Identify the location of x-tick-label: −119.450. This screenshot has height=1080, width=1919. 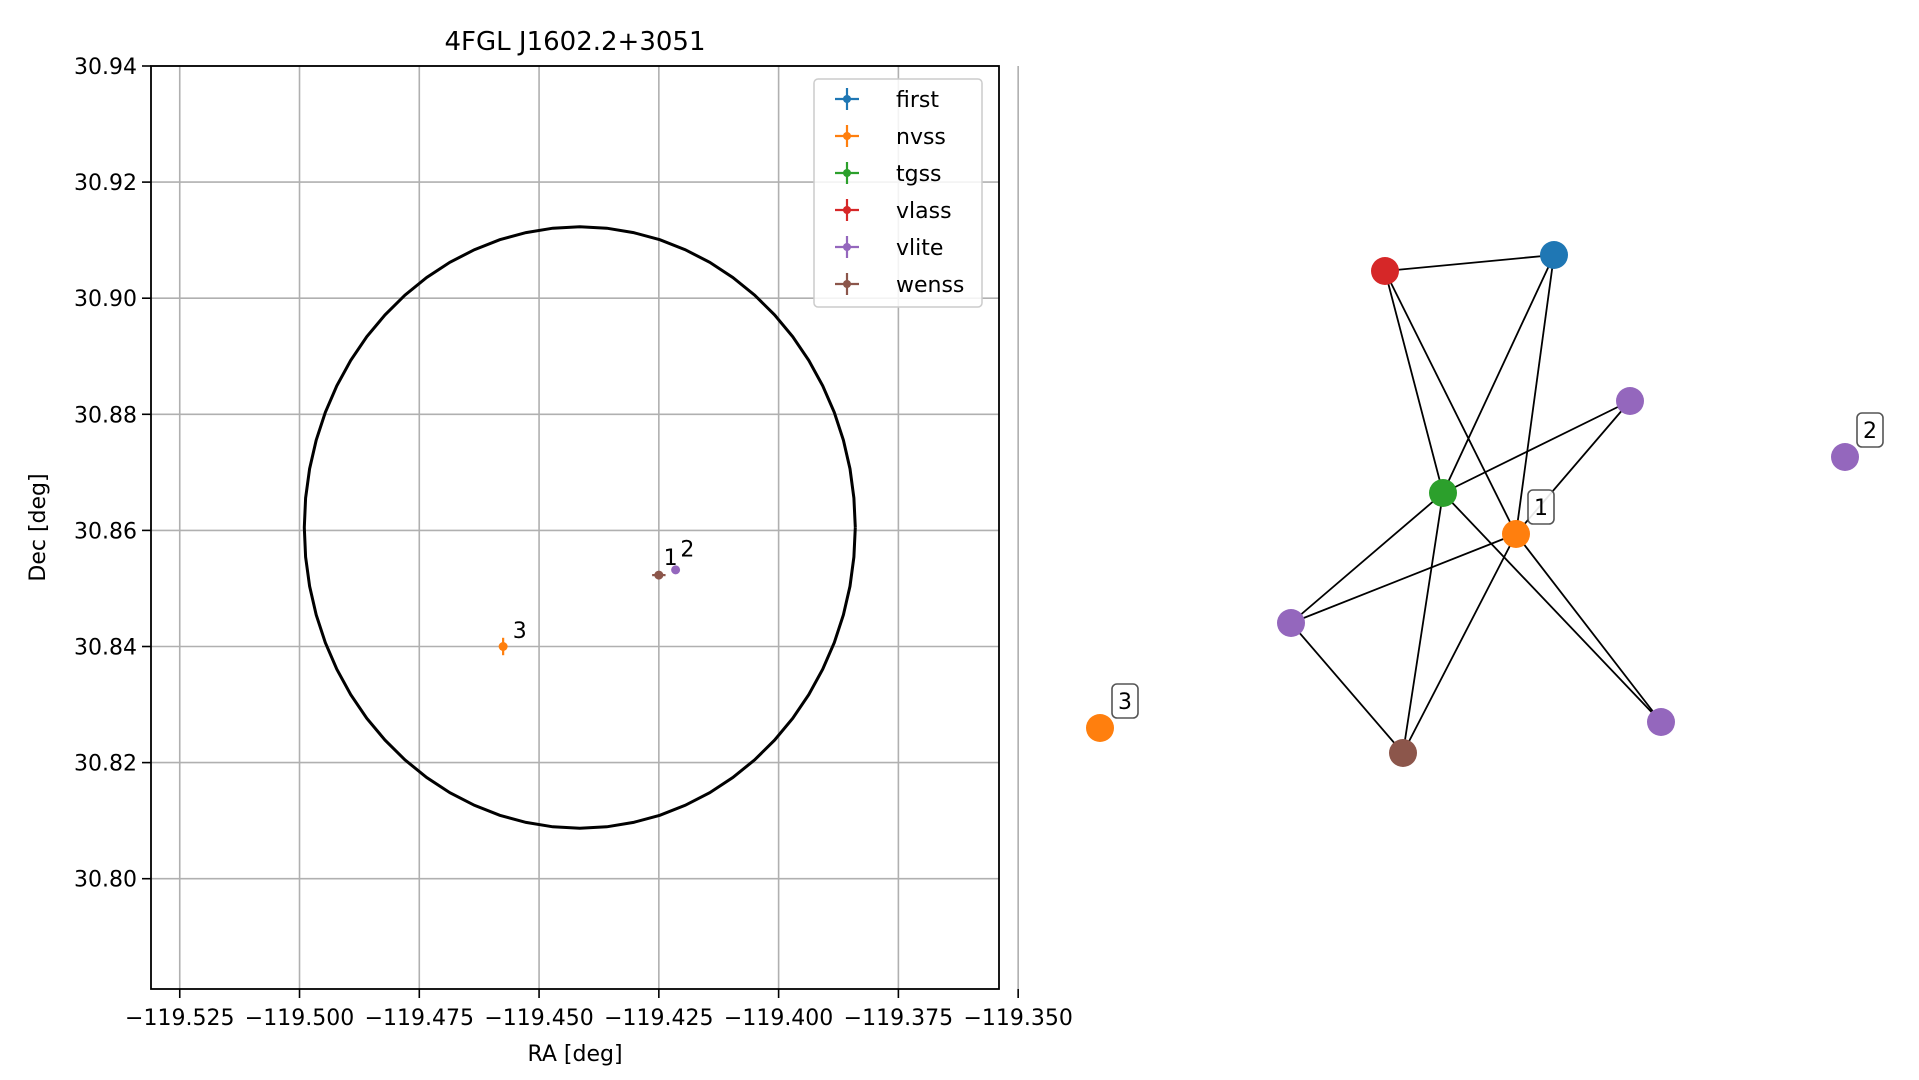
(538, 1018).